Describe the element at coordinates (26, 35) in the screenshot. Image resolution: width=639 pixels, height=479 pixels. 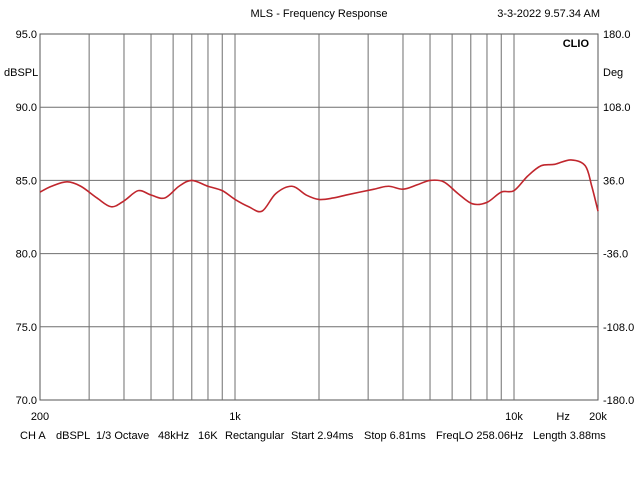
I see `y-tick-label: 95.0` at that location.